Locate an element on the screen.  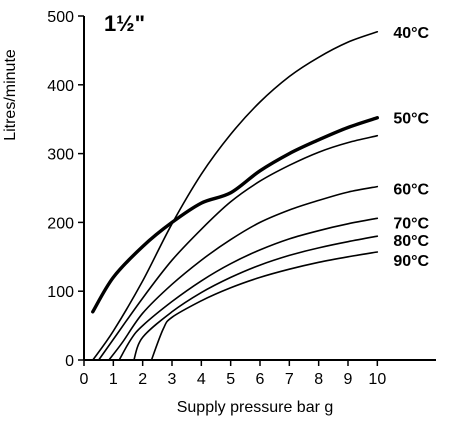
x-tick-label: 3 is located at coordinates (172, 379).